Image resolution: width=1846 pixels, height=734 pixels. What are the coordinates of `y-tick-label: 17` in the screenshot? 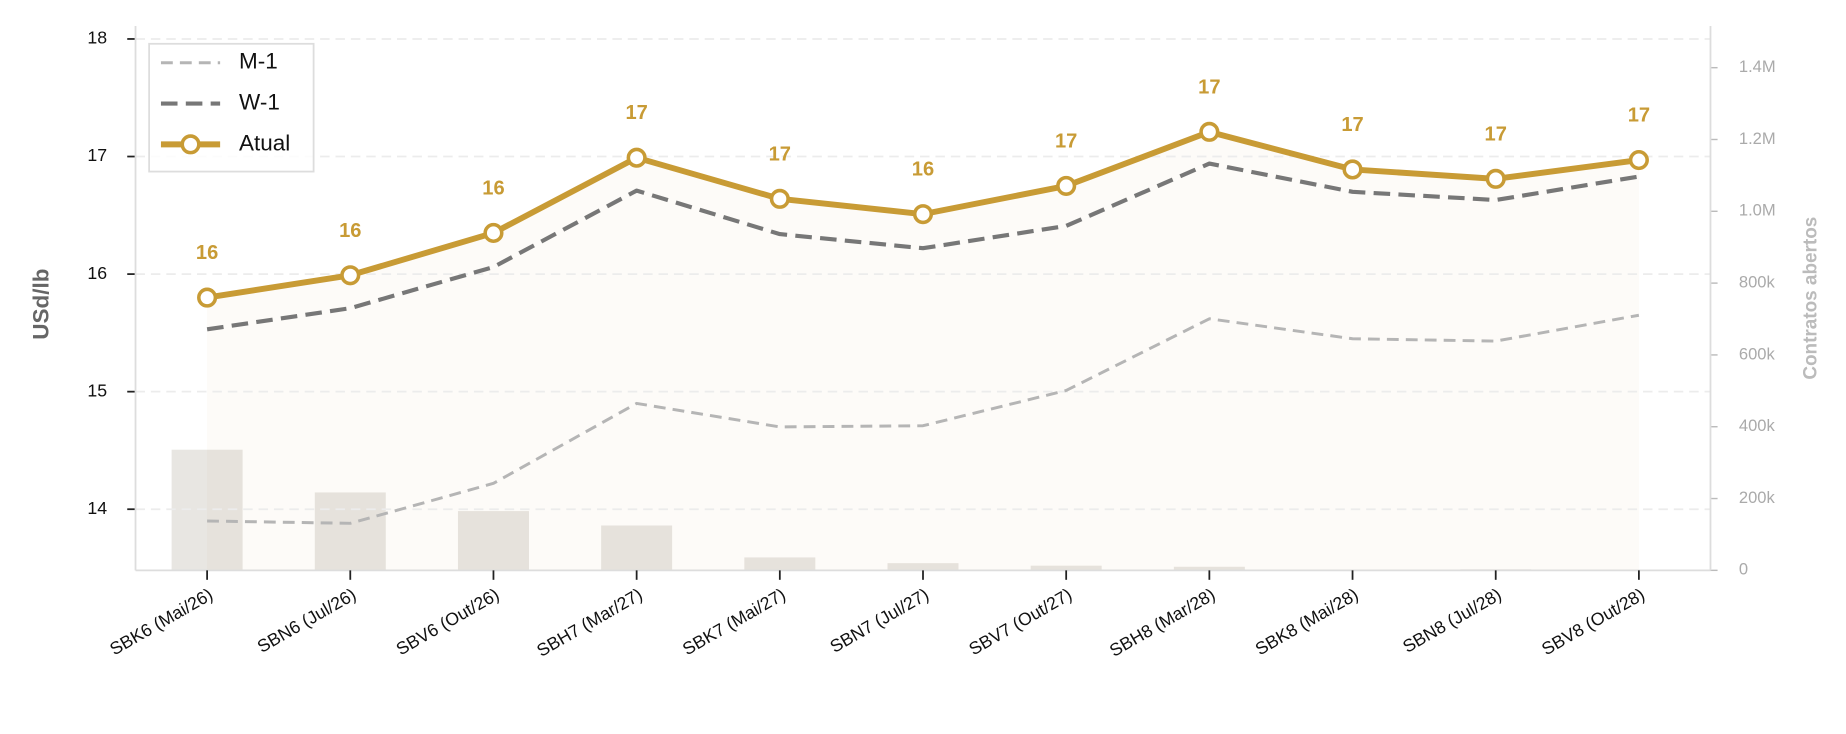 It's located at (97, 155).